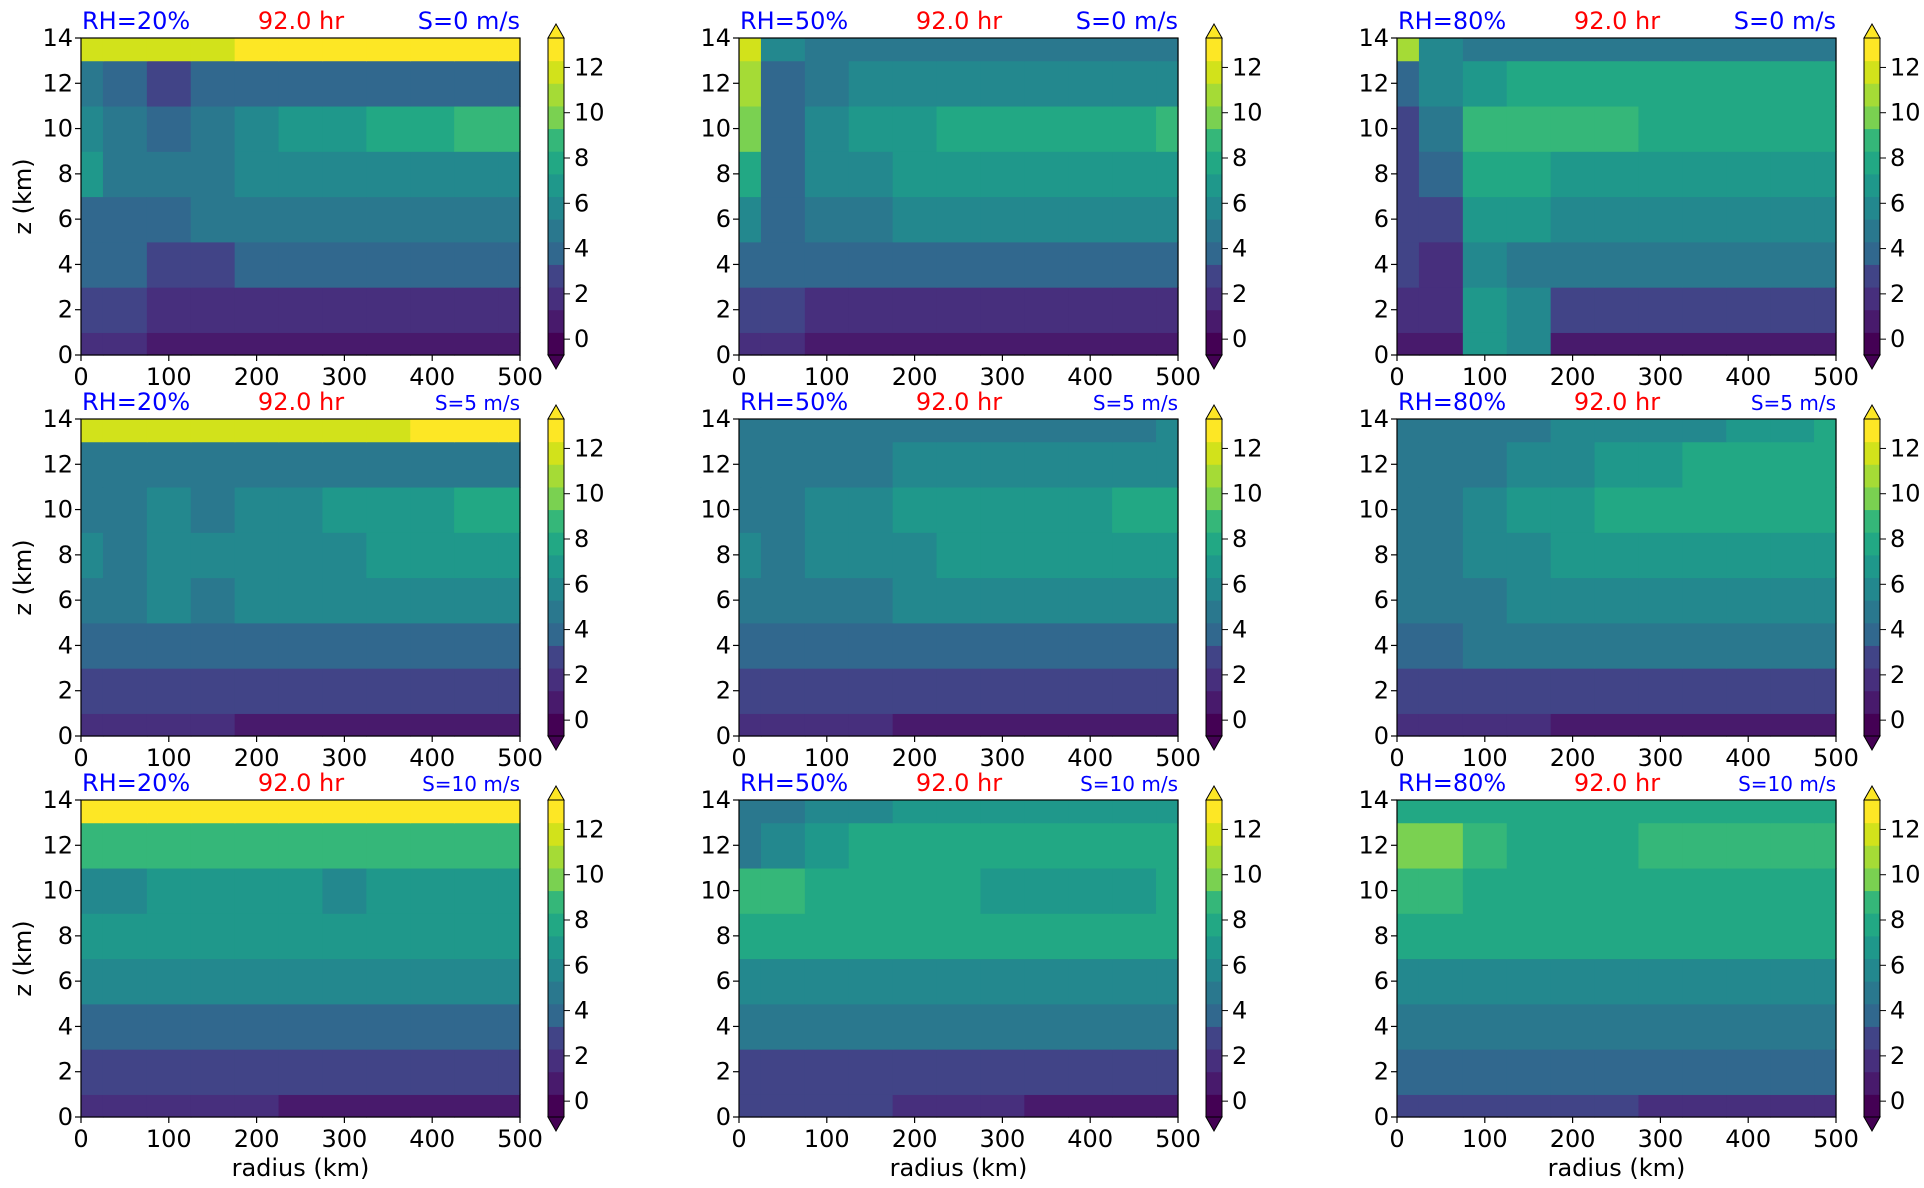 The image size is (1924, 1188). Describe the element at coordinates (1616, 196) in the screenshot. I see `plot-frame` at that location.